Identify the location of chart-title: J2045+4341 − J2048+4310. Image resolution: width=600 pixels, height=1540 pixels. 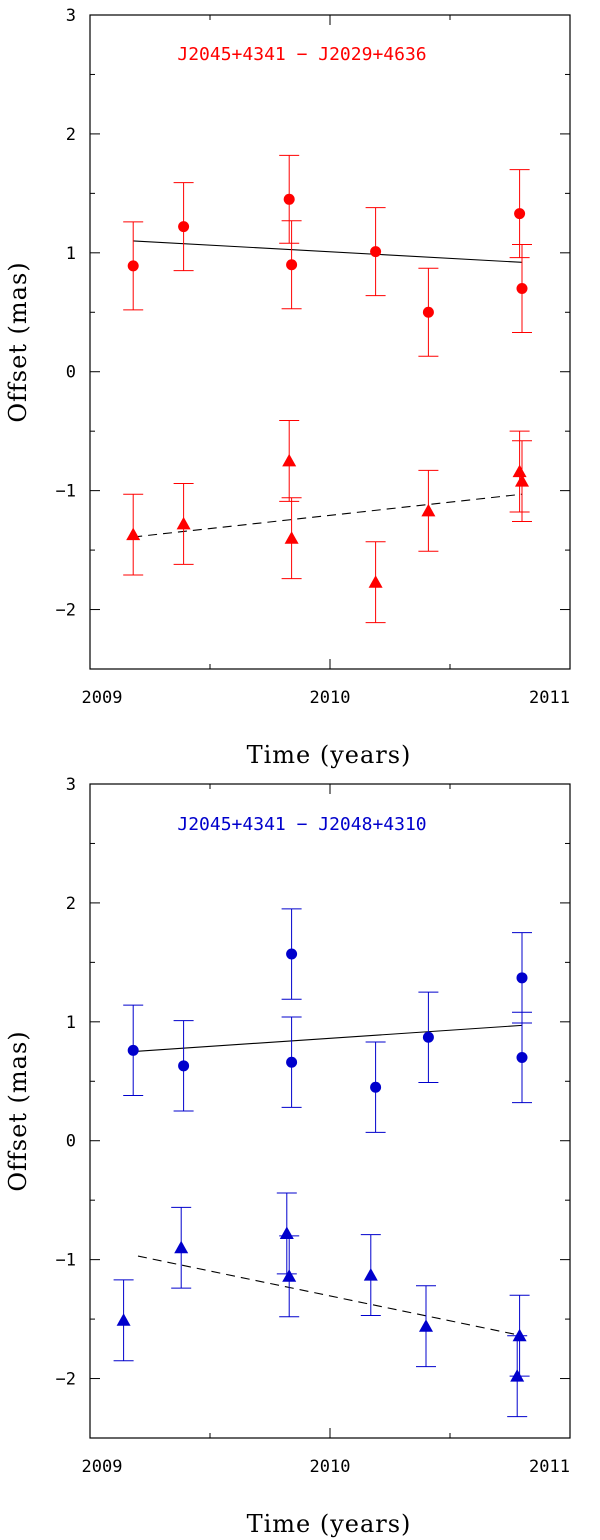
(301, 824).